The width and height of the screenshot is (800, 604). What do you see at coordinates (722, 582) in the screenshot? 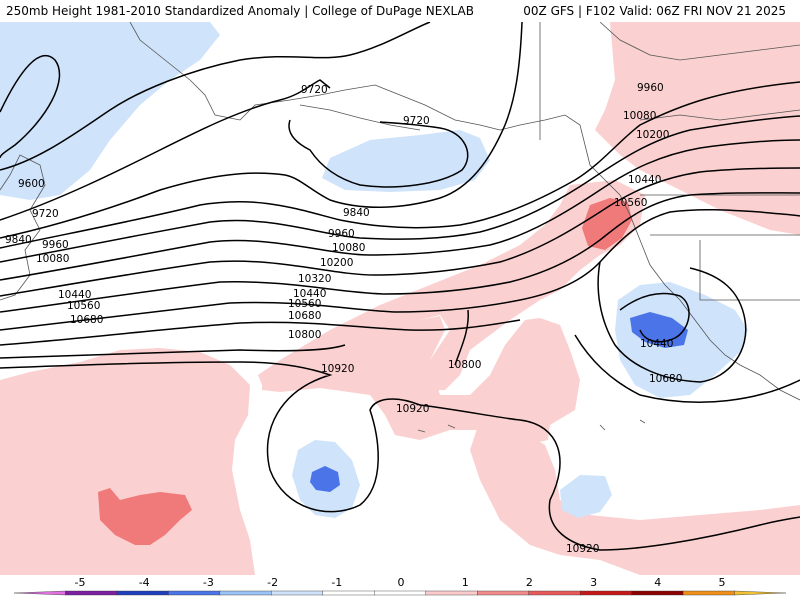
I see `colorbar-tick-label: 5` at bounding box center [722, 582].